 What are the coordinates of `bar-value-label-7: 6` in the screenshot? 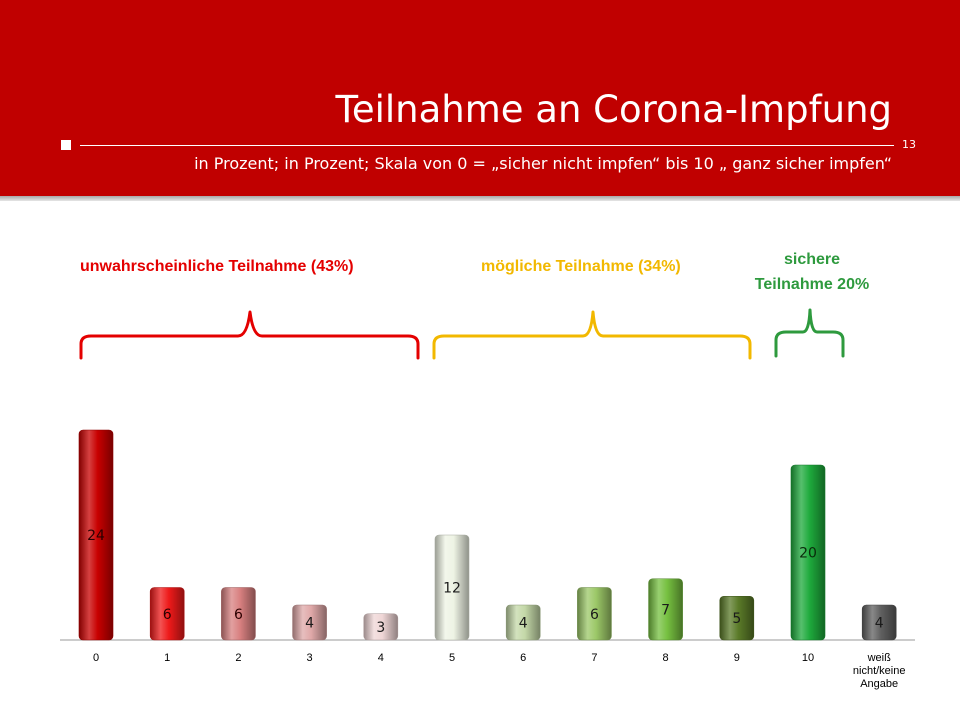 It's located at (594, 615).